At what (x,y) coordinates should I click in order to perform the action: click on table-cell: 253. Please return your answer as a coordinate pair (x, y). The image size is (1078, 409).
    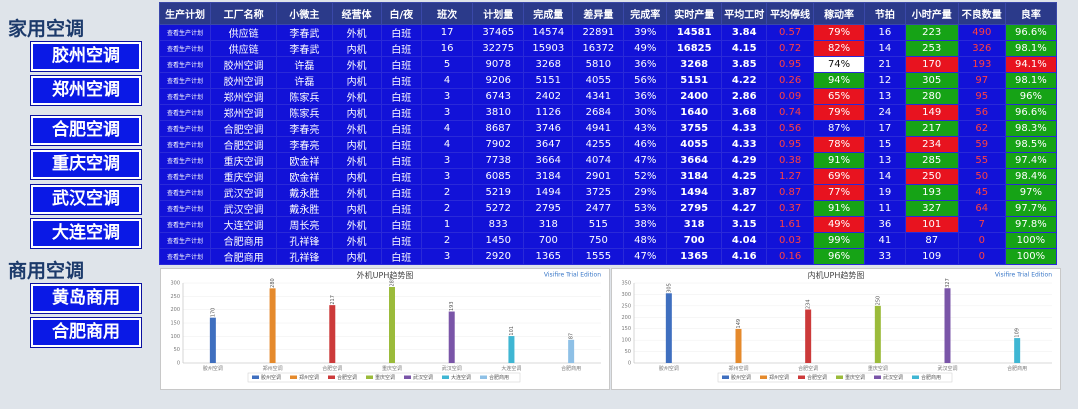
    Looking at the image, I should click on (931, 48).